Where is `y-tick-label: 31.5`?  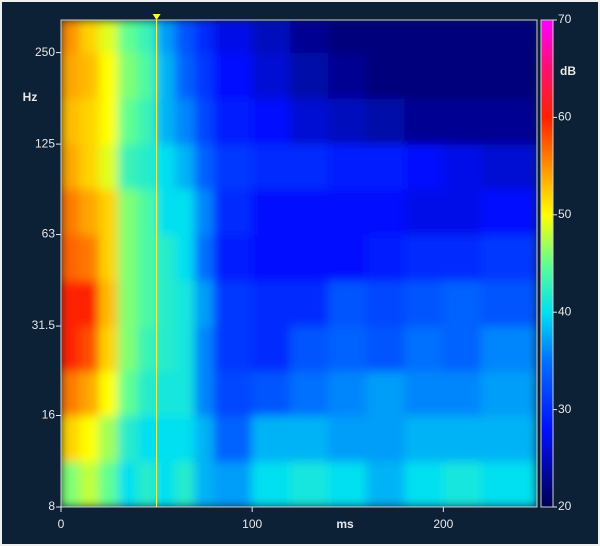
y-tick-label: 31.5 is located at coordinates (44, 325).